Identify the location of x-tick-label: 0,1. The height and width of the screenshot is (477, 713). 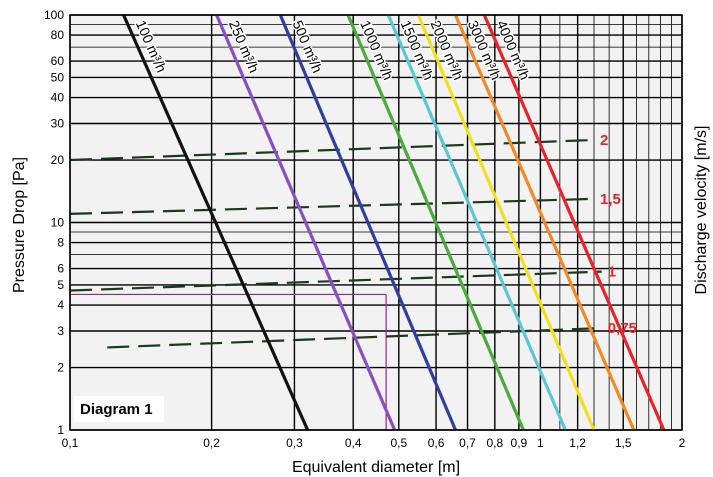
(70, 443).